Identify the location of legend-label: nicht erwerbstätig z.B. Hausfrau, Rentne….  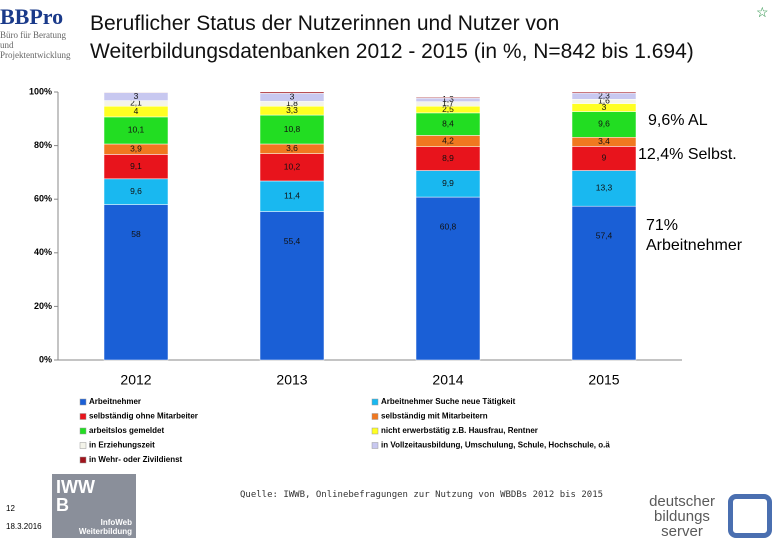
(459, 430).